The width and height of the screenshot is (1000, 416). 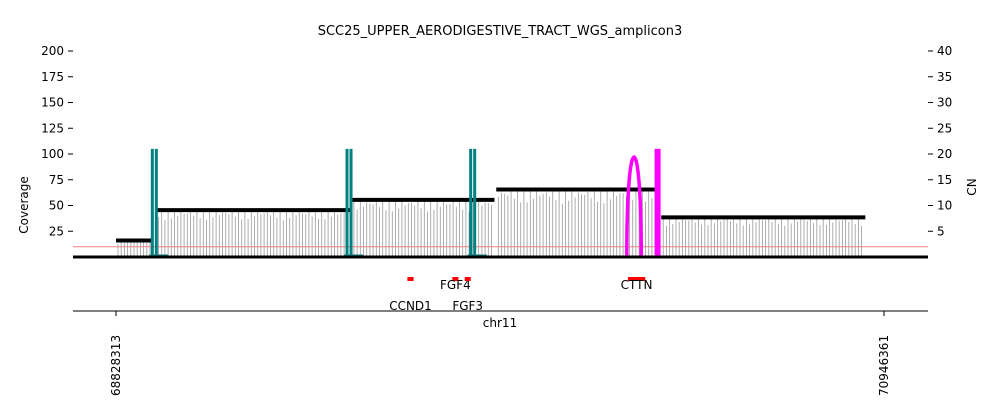 I want to click on y-tick-label-left: 200, so click(x=52, y=51).